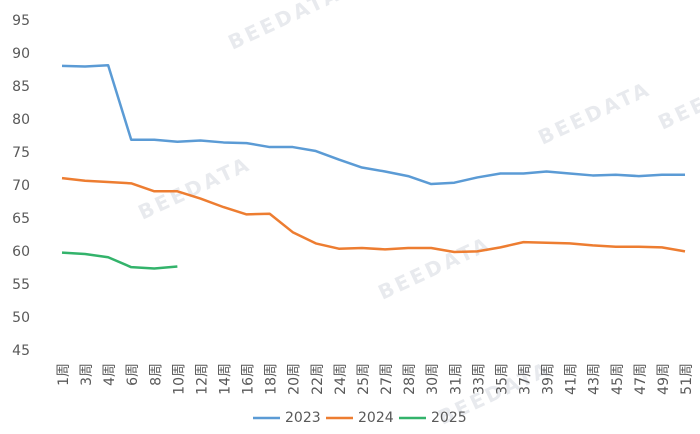 Image resolution: width=700 pixels, height=434 pixels. What do you see at coordinates (110, 374) in the screenshot?
I see `x-tick-label: 4周` at bounding box center [110, 374].